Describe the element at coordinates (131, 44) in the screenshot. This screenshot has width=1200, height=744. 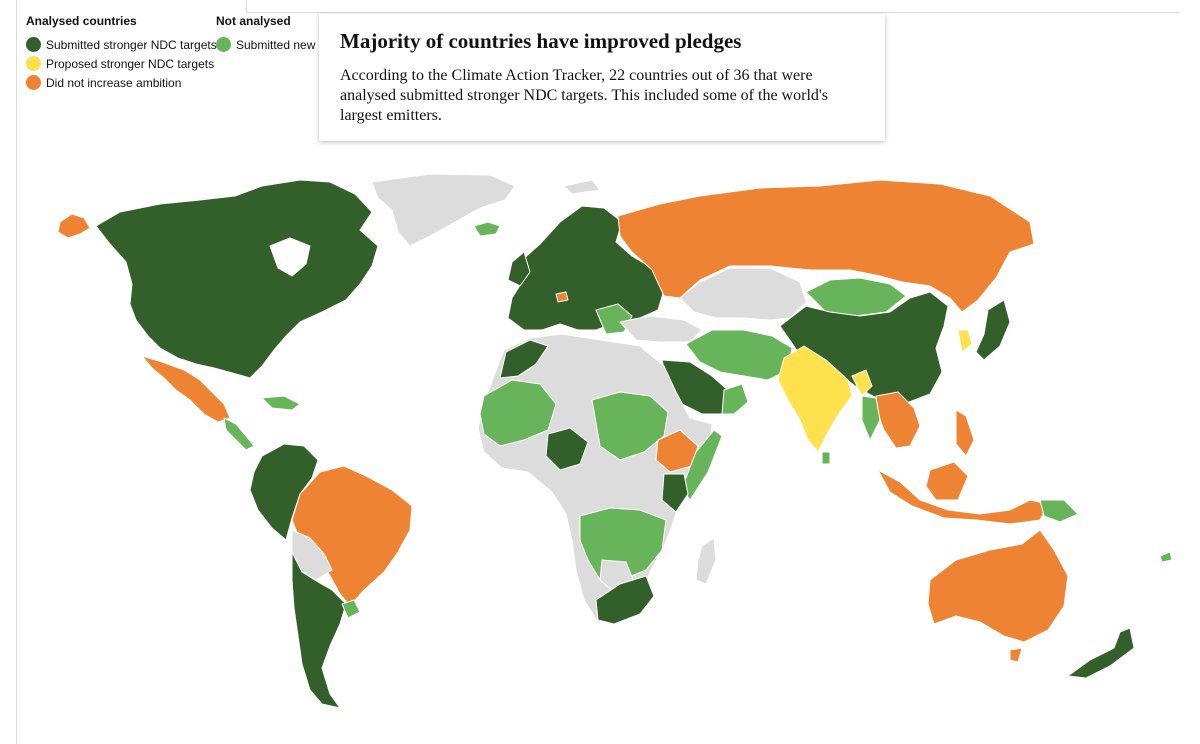
I see `legend-label-stronger: Submitted stronger NDC targets` at that location.